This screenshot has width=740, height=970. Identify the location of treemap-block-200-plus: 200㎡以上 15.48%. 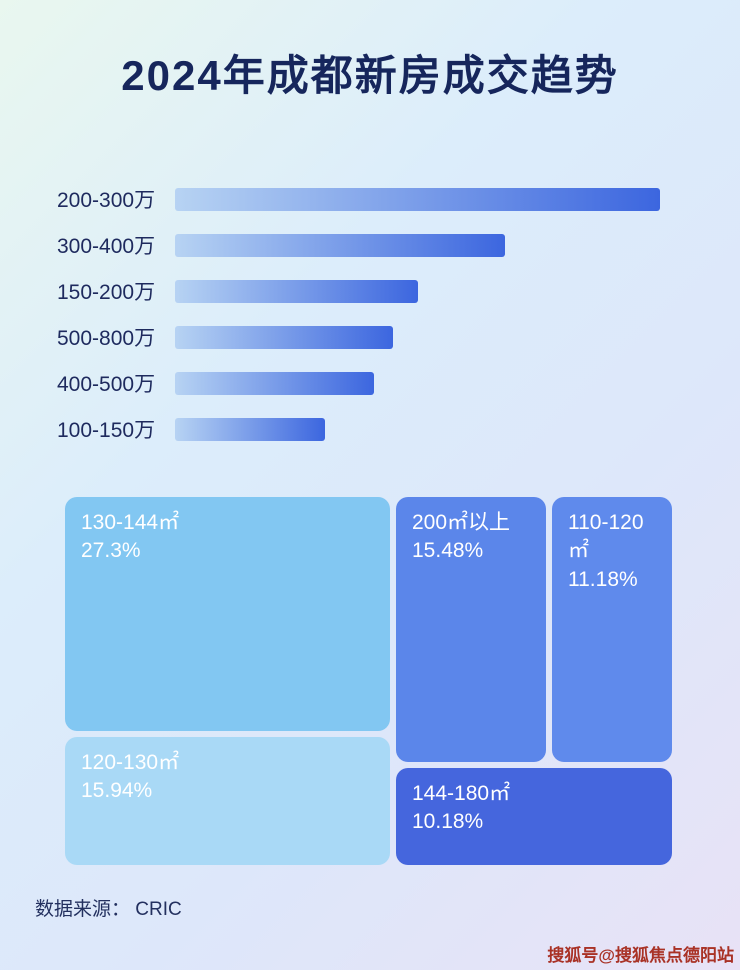
(471, 629).